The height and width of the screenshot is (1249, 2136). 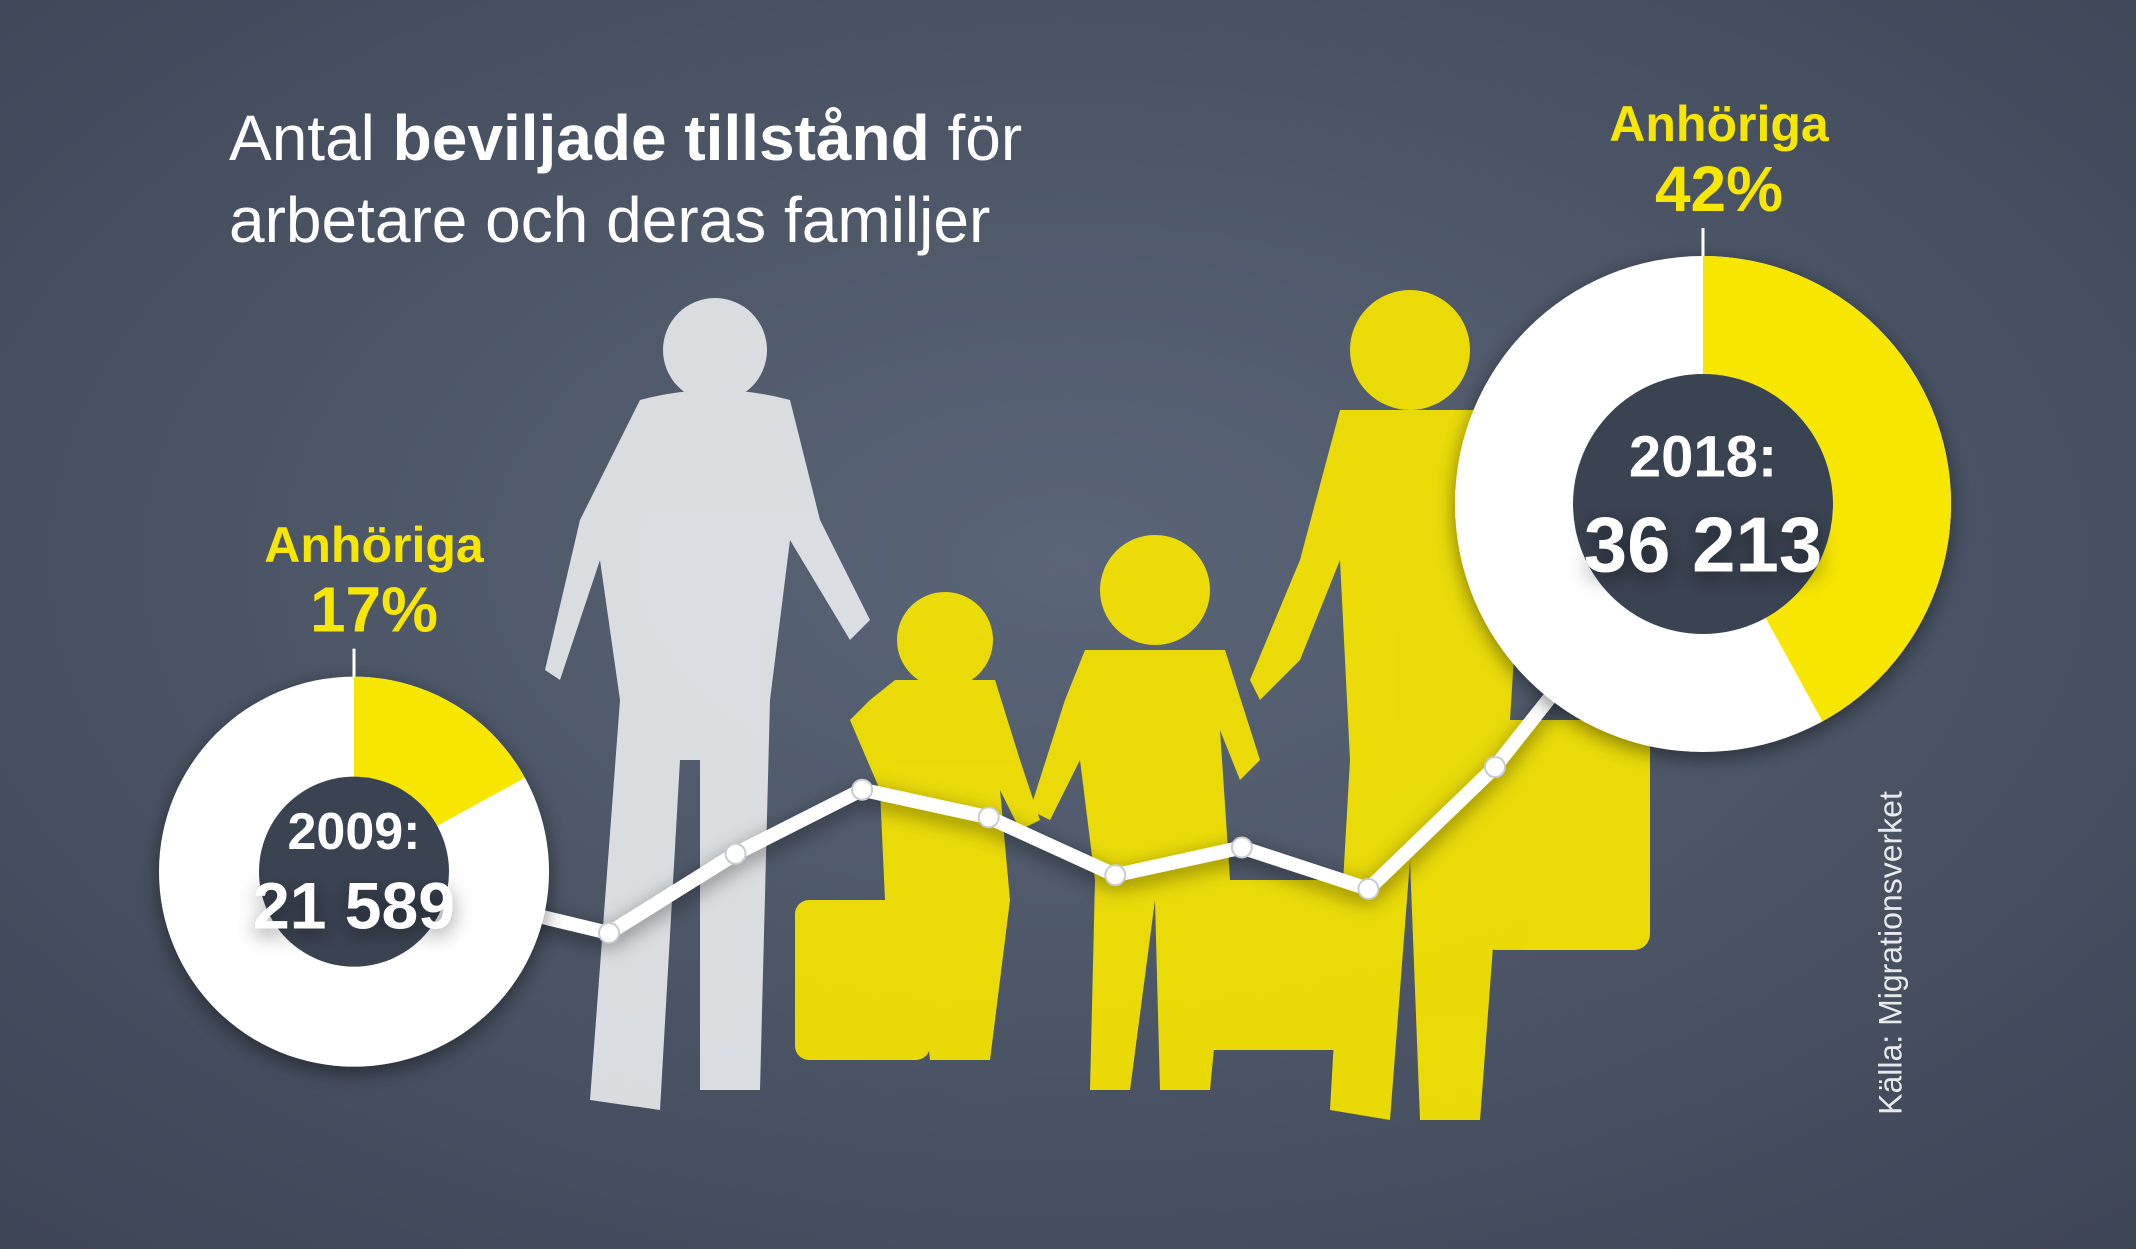 What do you see at coordinates (661, 138) in the screenshot?
I see `title-part: beviljade tillstånd` at bounding box center [661, 138].